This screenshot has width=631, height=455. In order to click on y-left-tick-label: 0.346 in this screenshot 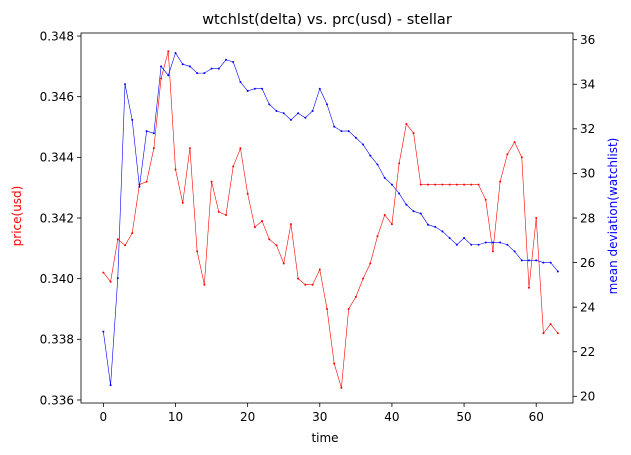, I will do `click(57, 97)`.